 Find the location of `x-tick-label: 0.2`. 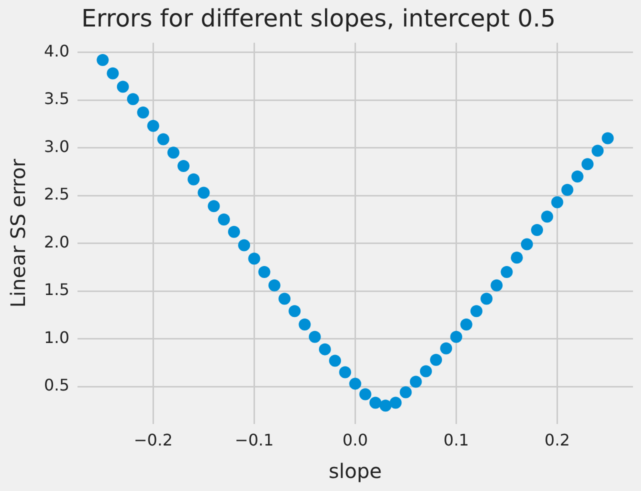

x-tick-label: 0.2 is located at coordinates (557, 440).